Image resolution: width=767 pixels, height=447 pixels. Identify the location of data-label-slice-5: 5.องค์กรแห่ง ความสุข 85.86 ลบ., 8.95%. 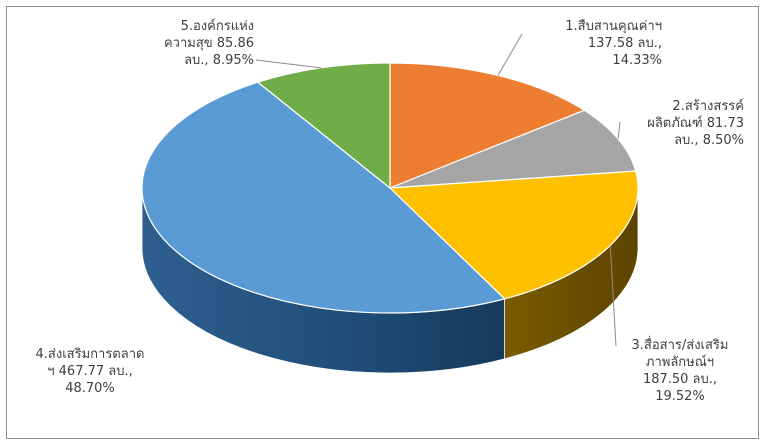
(208, 43).